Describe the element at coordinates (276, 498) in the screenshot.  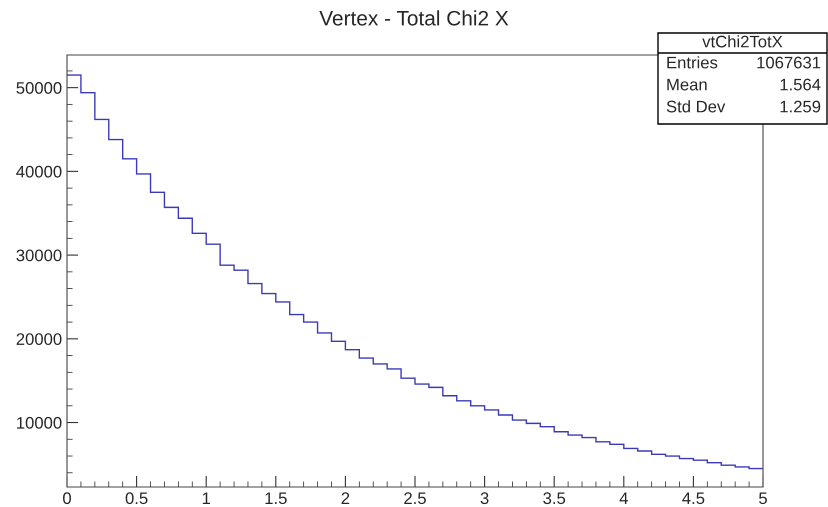
I see `x-tick-label: 1.5` at that location.